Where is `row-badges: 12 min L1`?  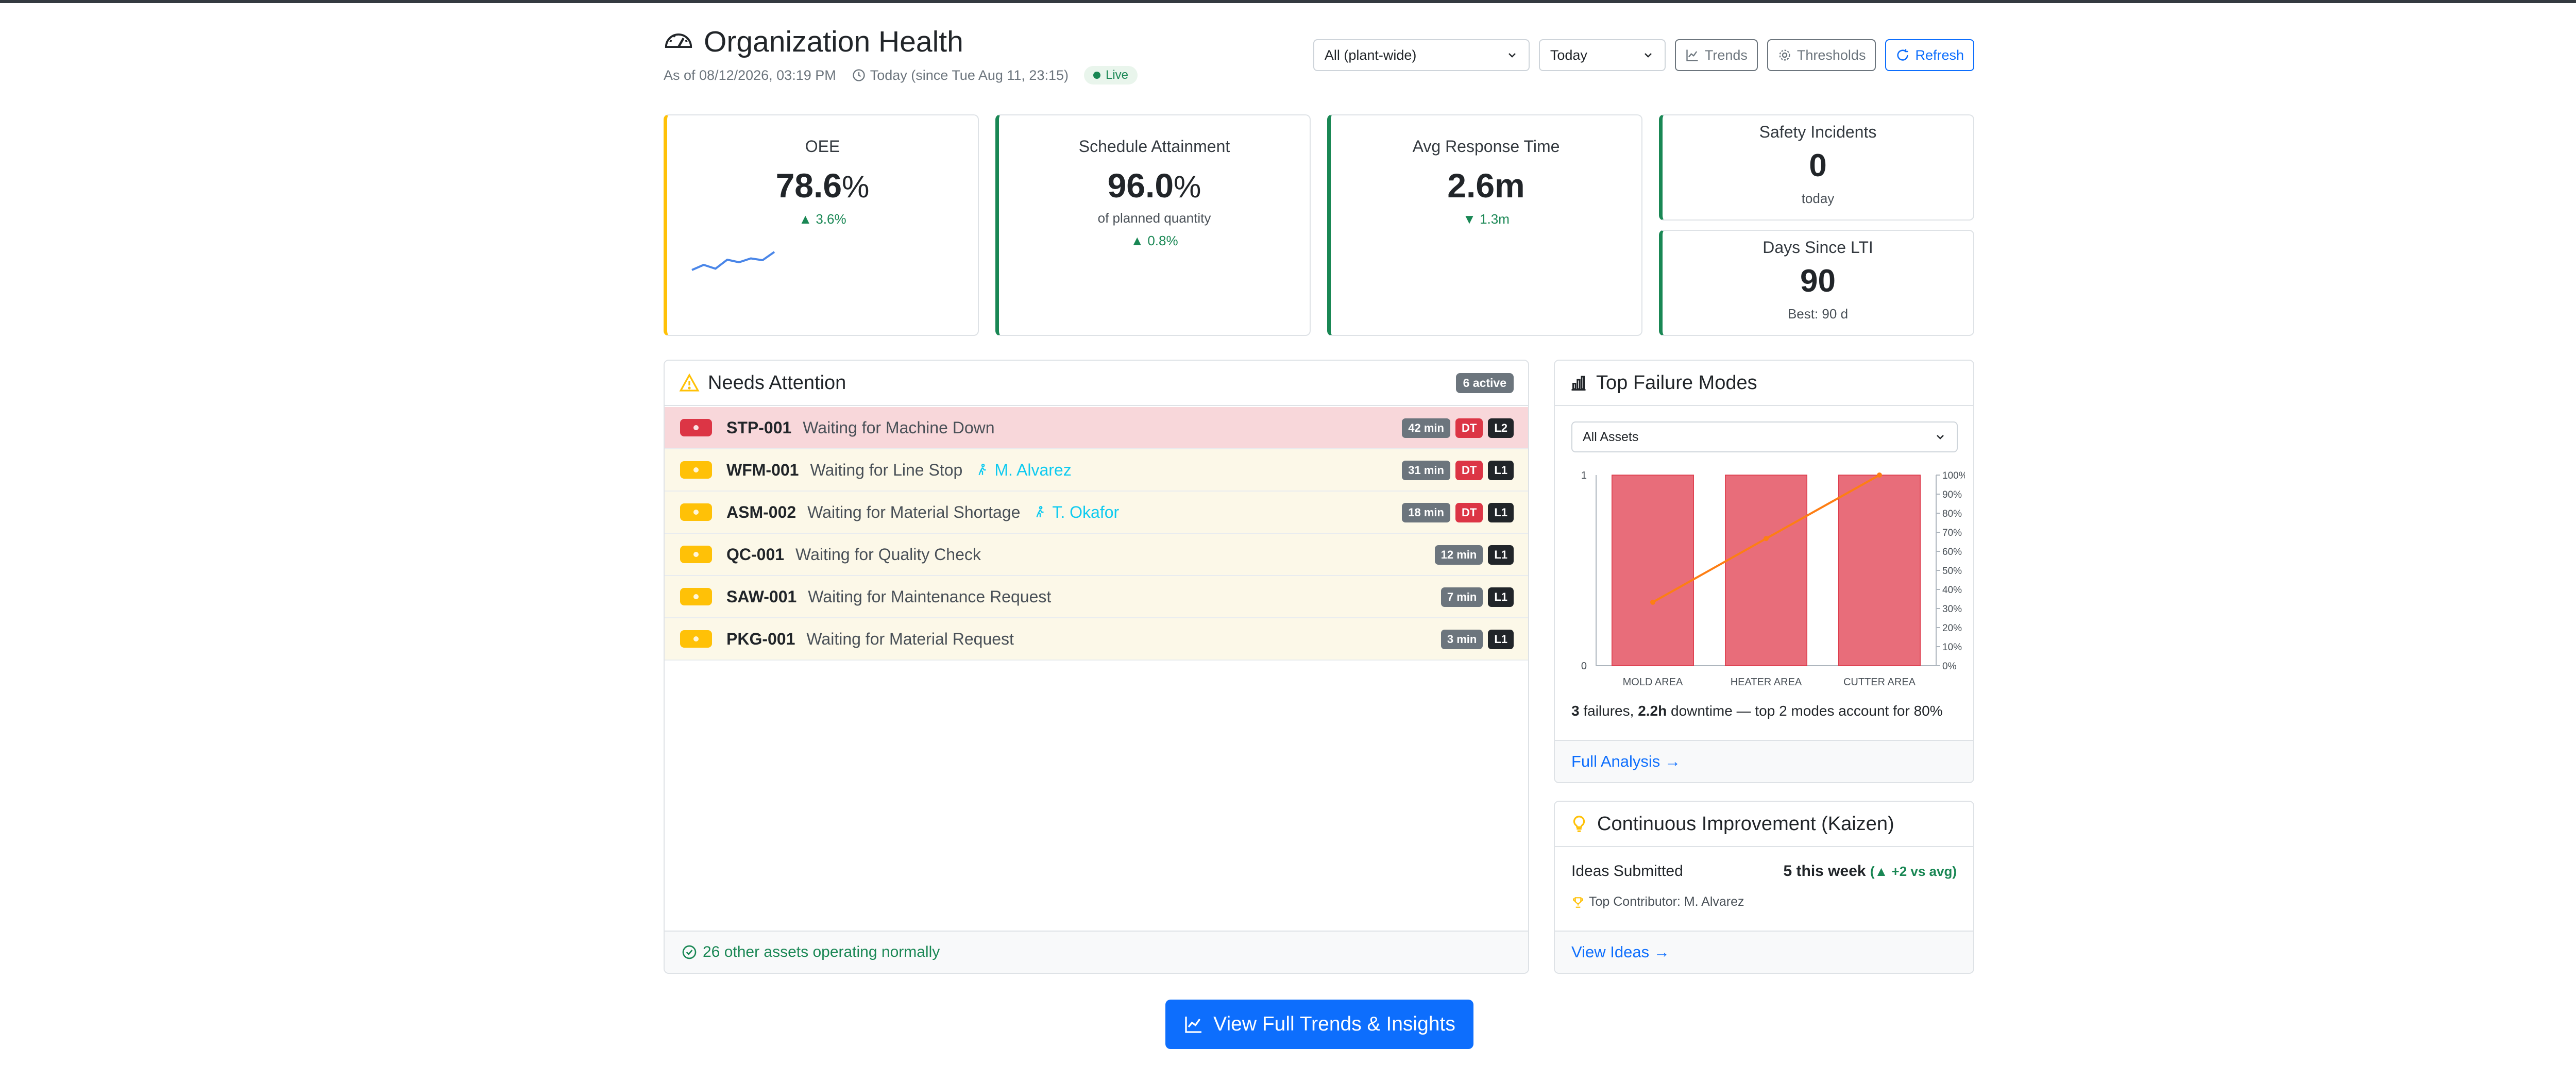
row-badges: 12 min L1 is located at coordinates (1474, 555).